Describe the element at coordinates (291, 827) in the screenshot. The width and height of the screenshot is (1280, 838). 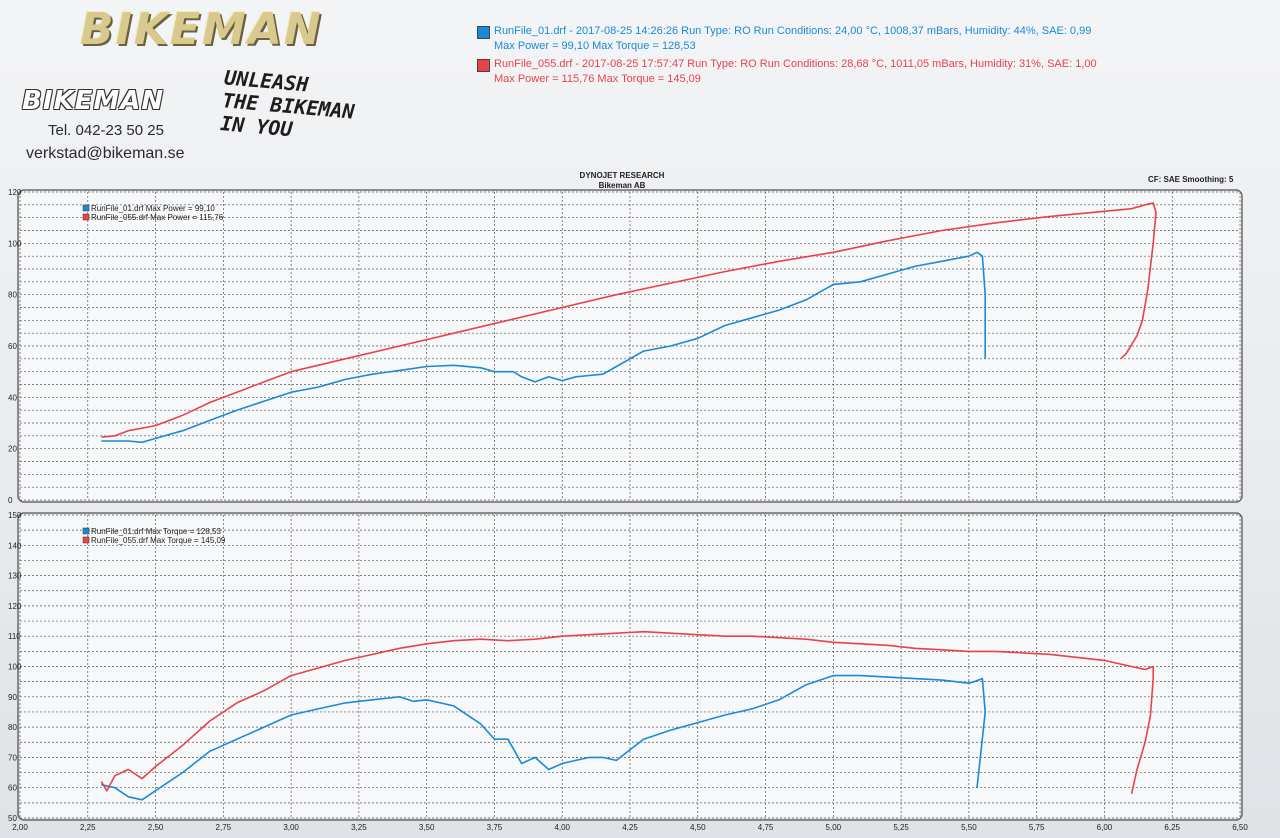
I see `x-tick-label: 3,00` at that location.